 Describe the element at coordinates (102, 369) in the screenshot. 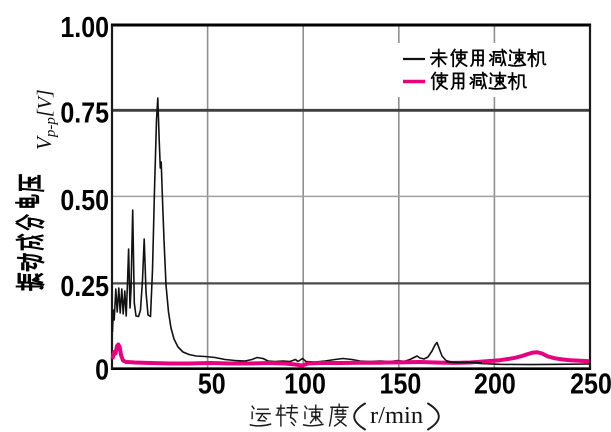

I see `svg-text: 0` at that location.